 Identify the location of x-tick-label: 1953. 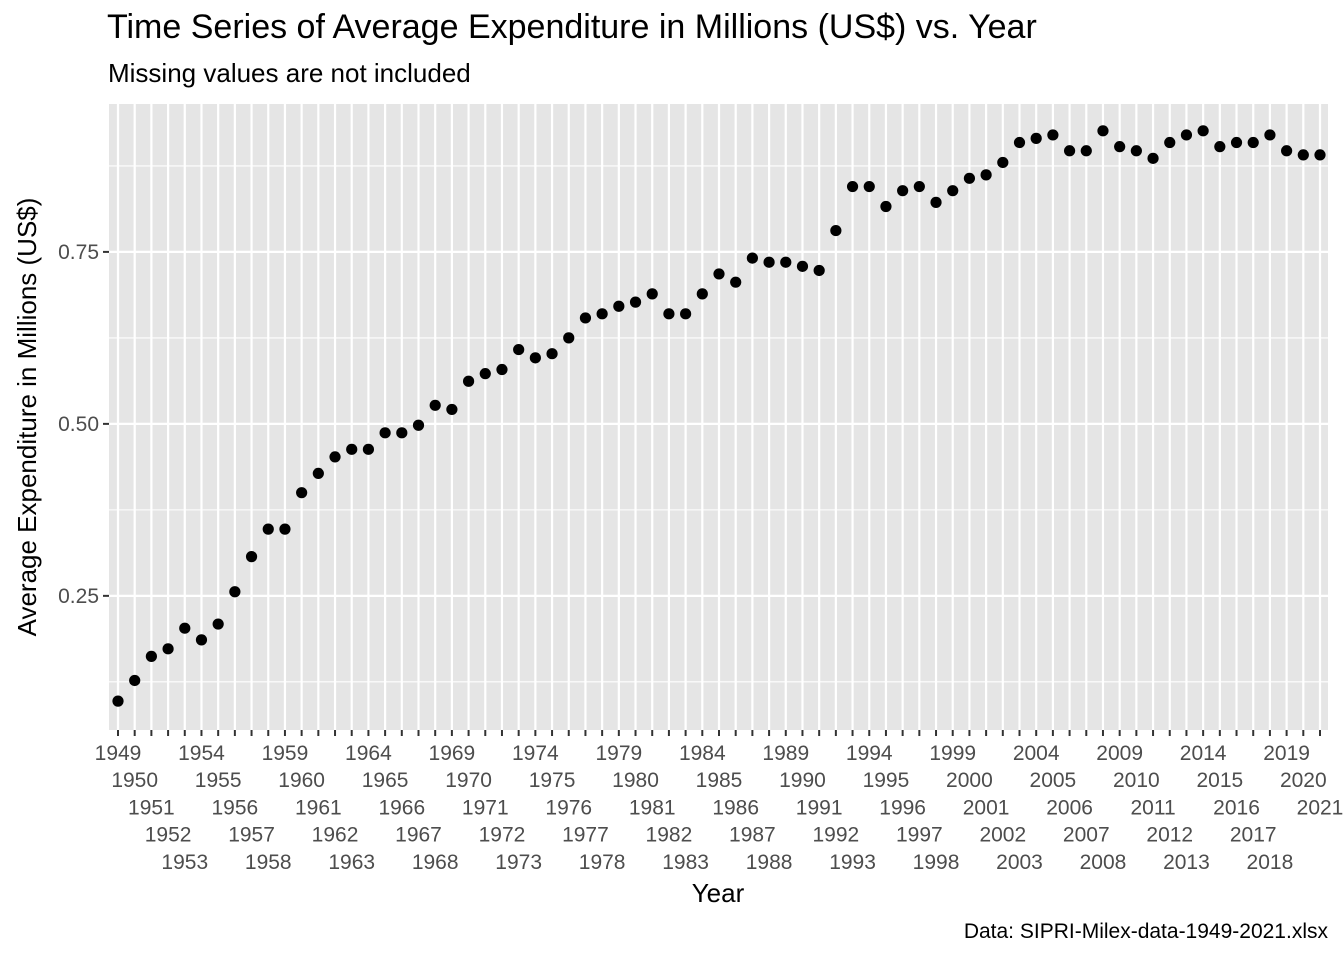
(184, 862).